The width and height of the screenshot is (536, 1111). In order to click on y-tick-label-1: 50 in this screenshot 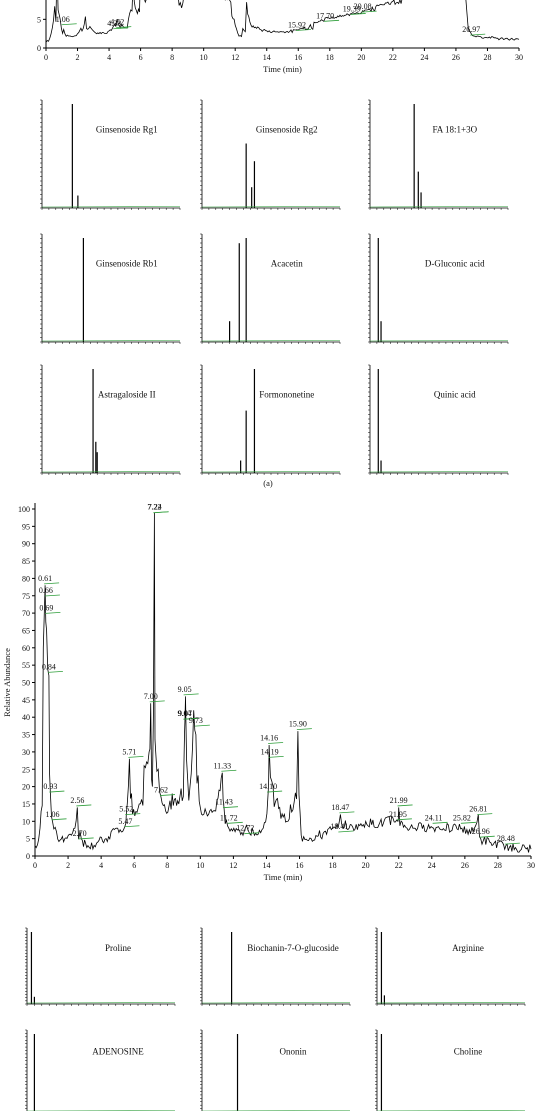, I will do `click(26, 683)`.